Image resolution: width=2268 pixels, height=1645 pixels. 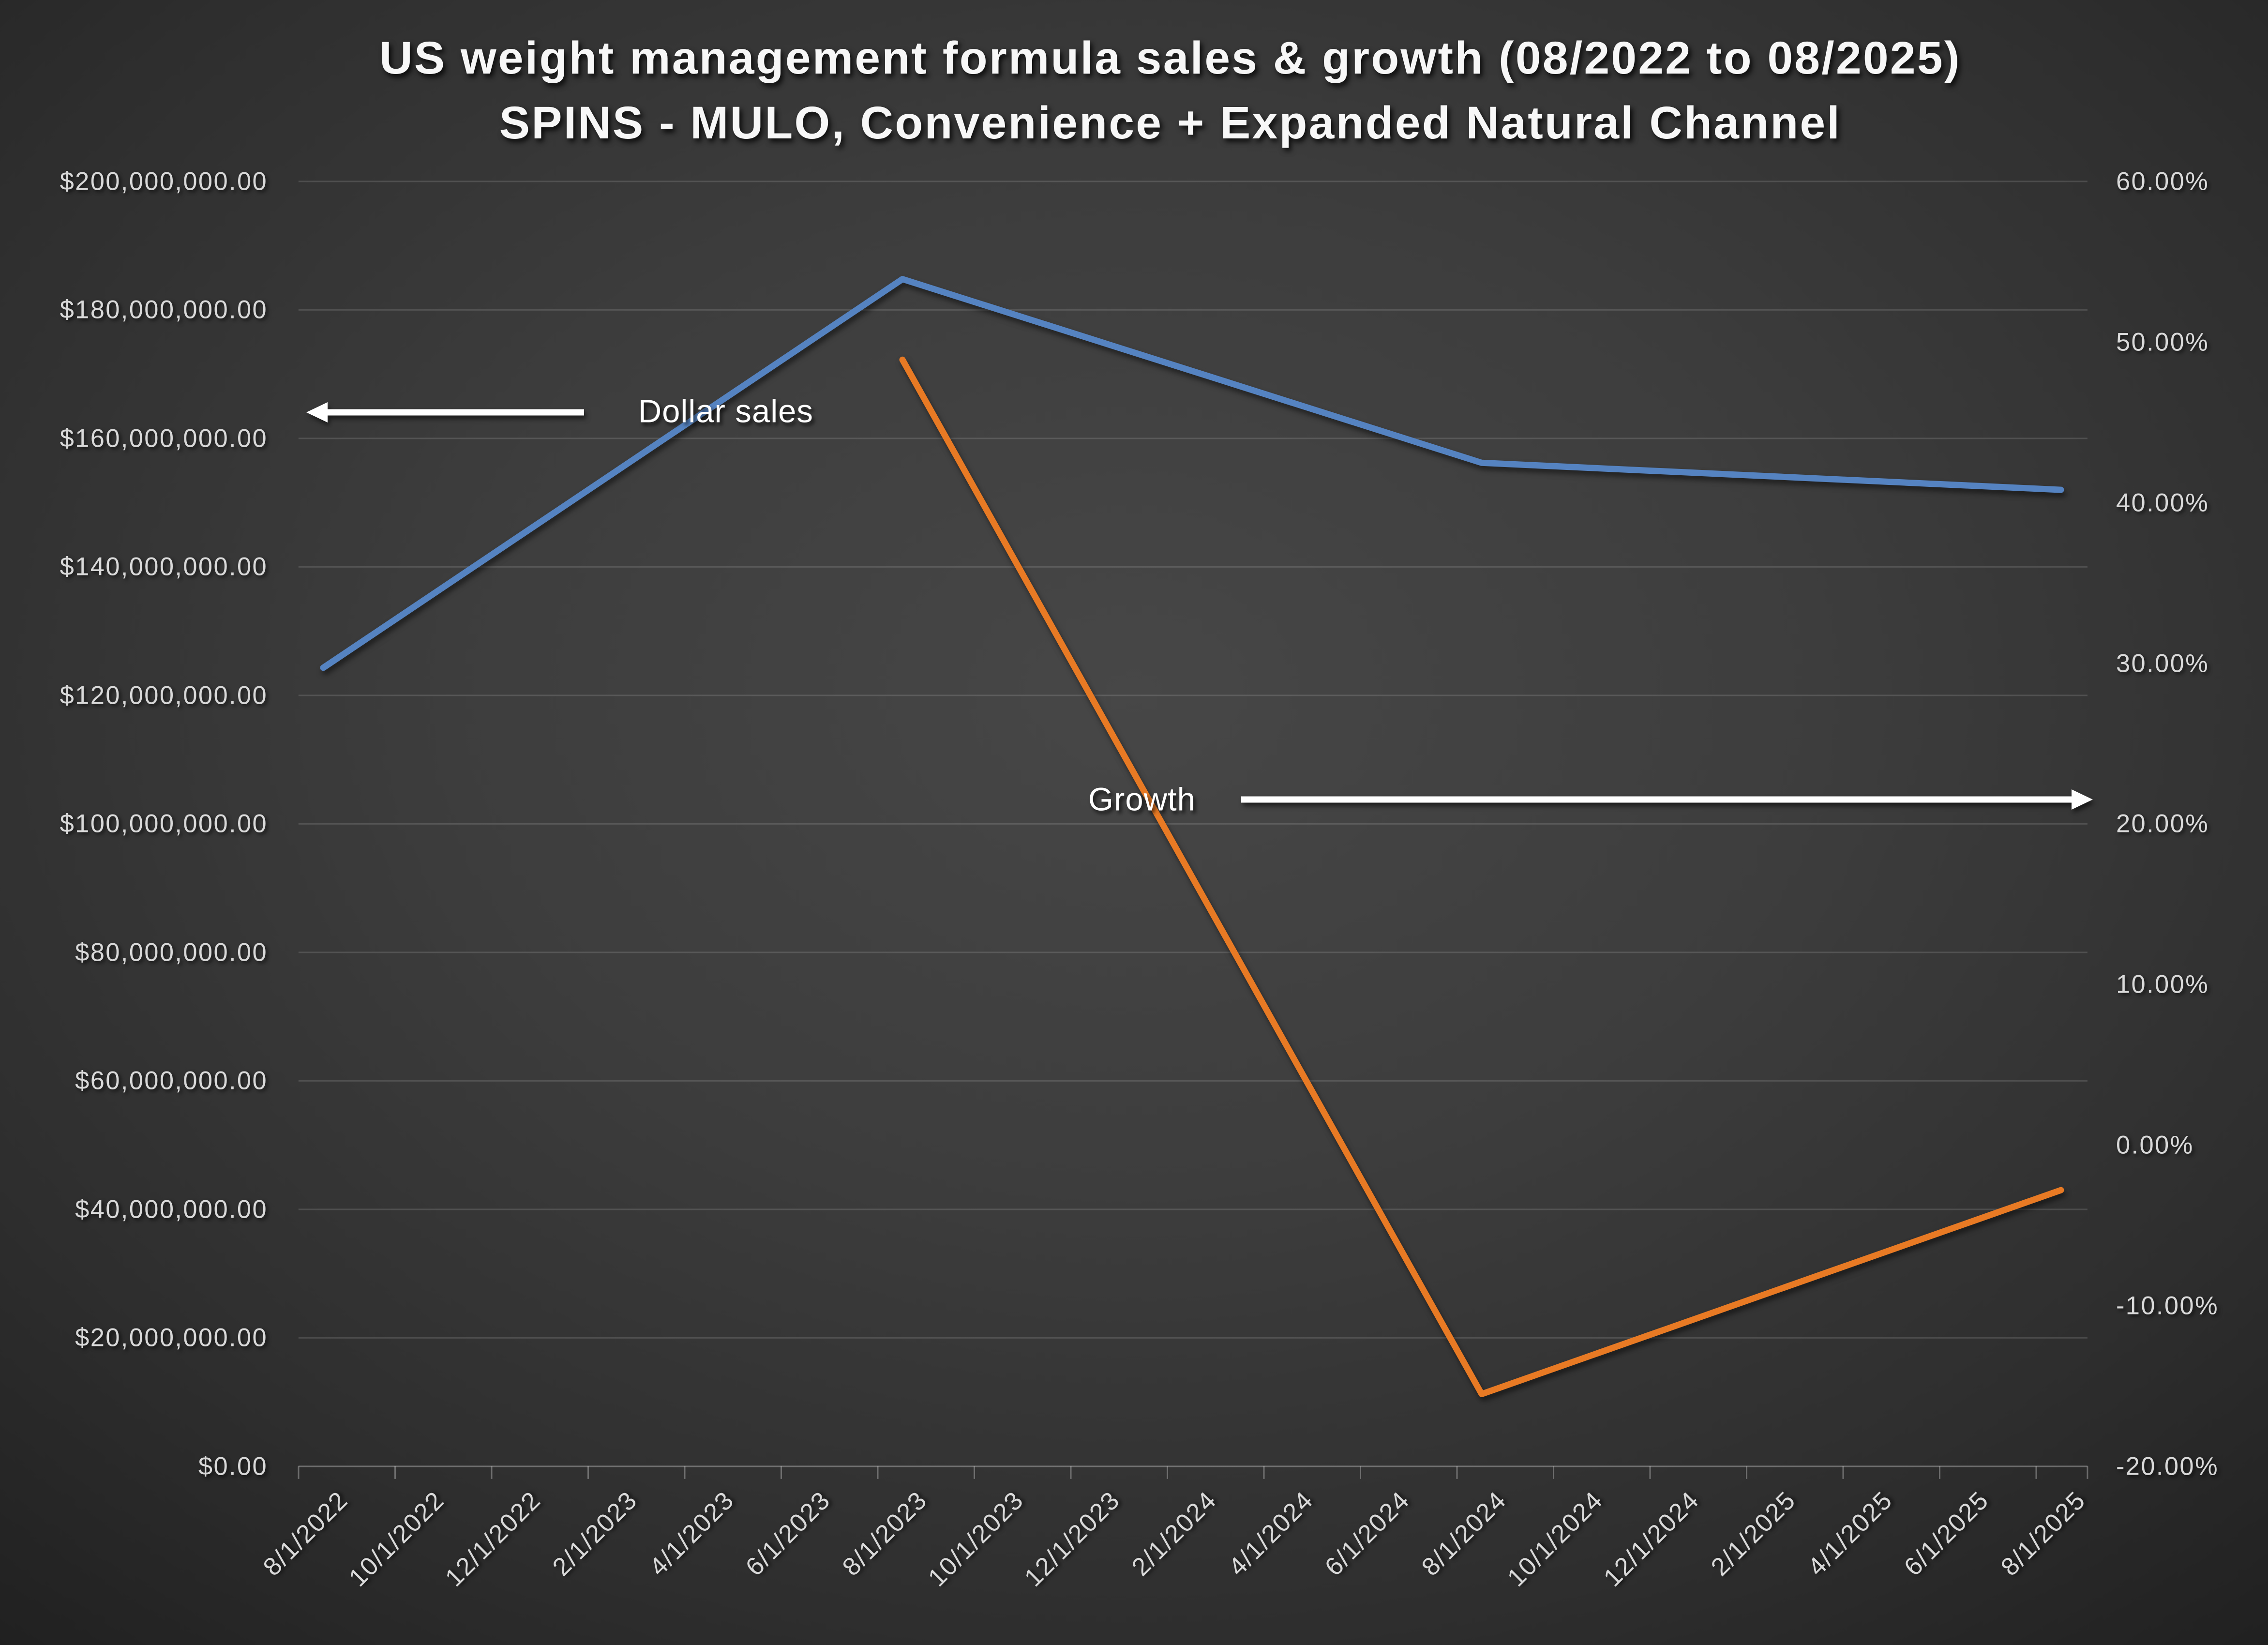 What do you see at coordinates (2162, 823) in the screenshot?
I see `right-axis-tick-label: 20.00%` at bounding box center [2162, 823].